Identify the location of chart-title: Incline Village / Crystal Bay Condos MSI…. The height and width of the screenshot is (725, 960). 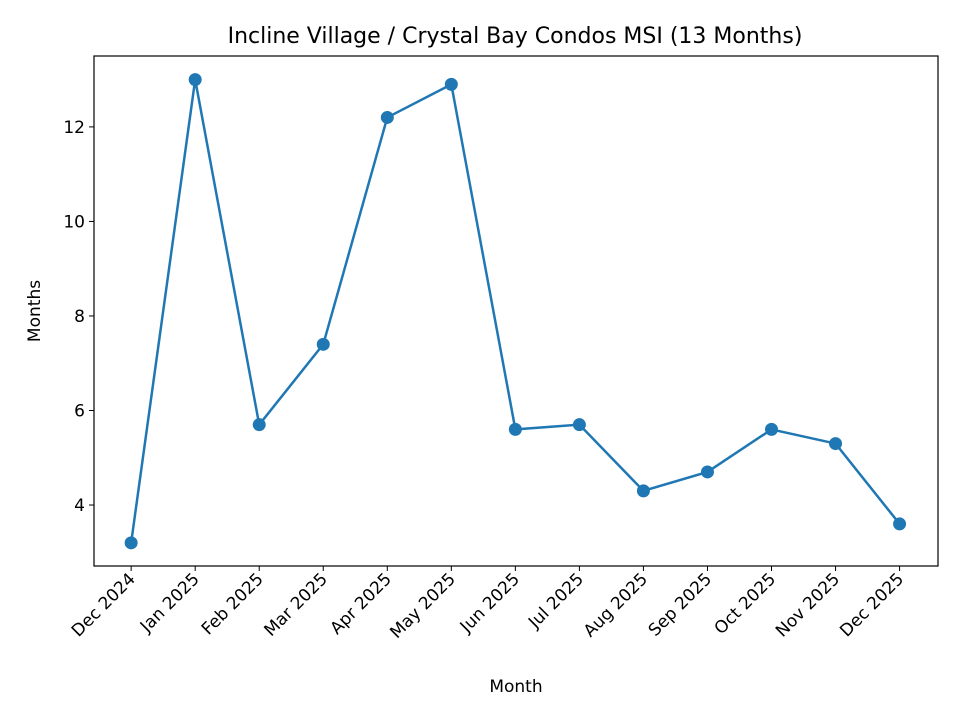
(515, 36).